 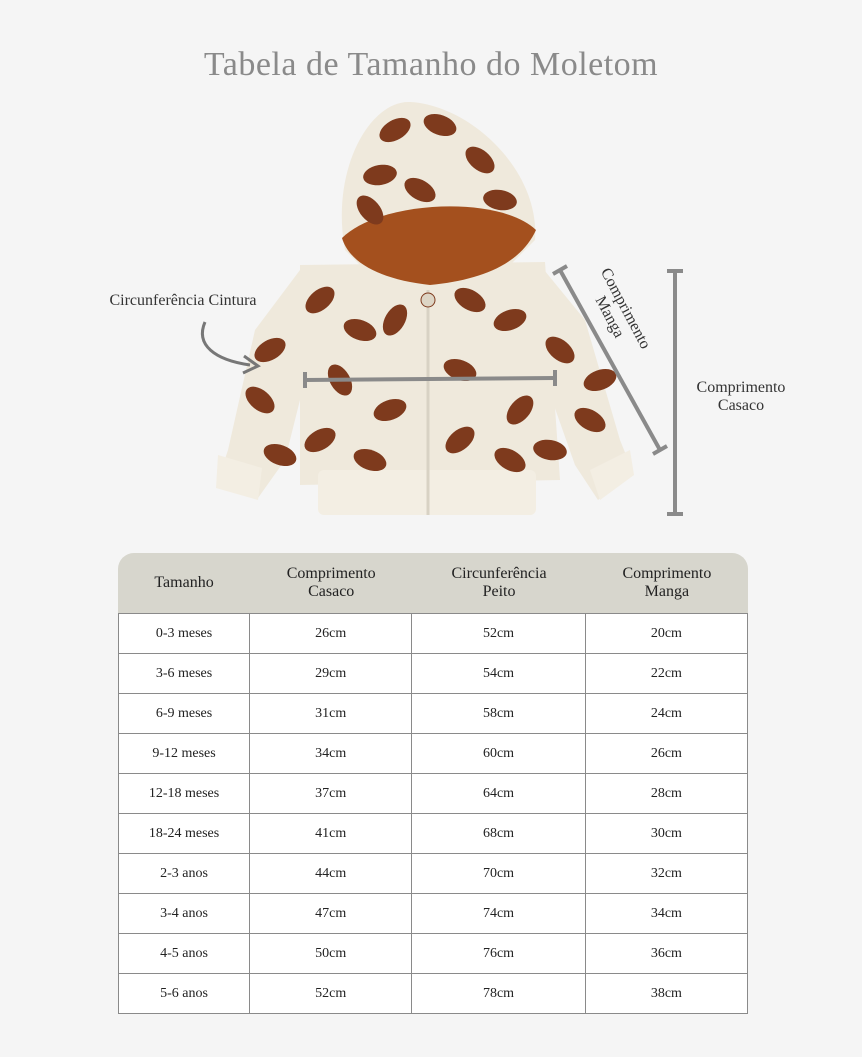 I want to click on table-cell: 31cm, so click(x=331, y=714).